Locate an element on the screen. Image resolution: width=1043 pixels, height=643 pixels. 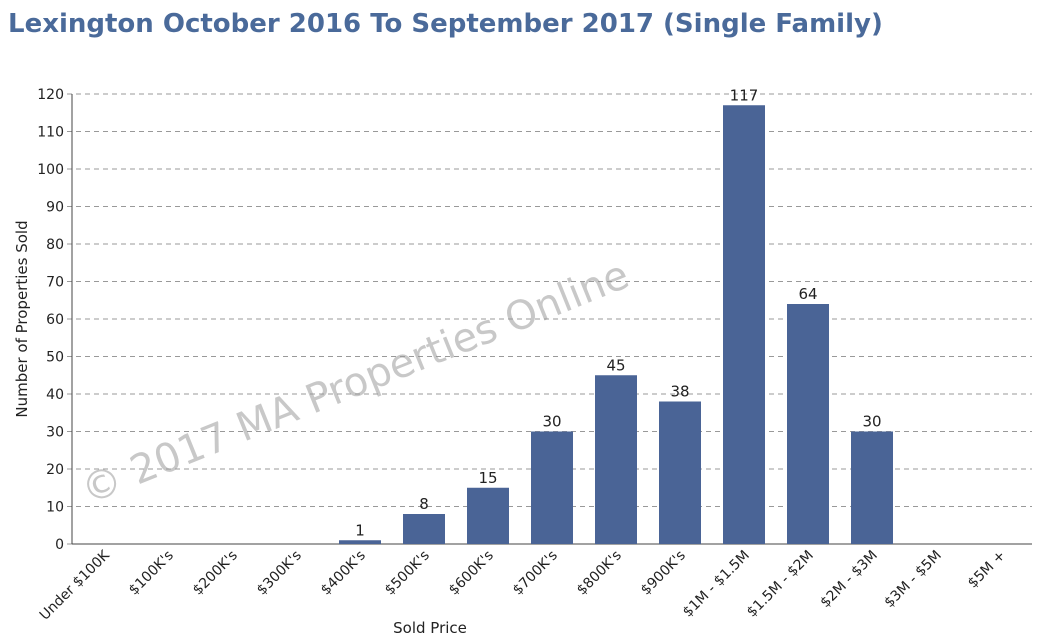
x-tick-label: $1.5M - $2M is located at coordinates (780, 584).